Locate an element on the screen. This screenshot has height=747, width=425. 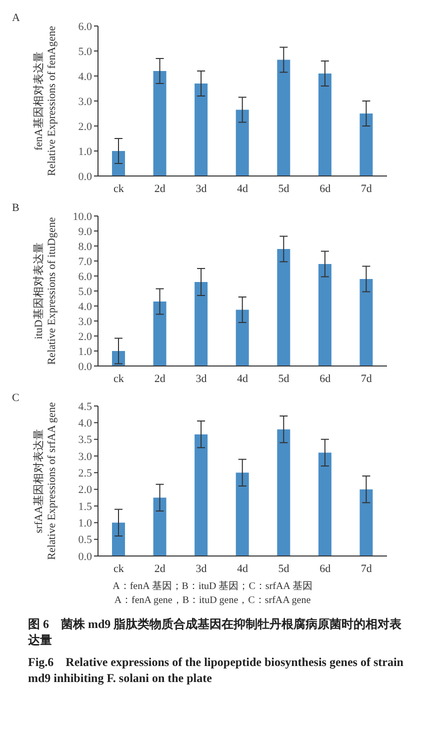
y-tick-label: 8.0 is located at coordinates (85, 246).